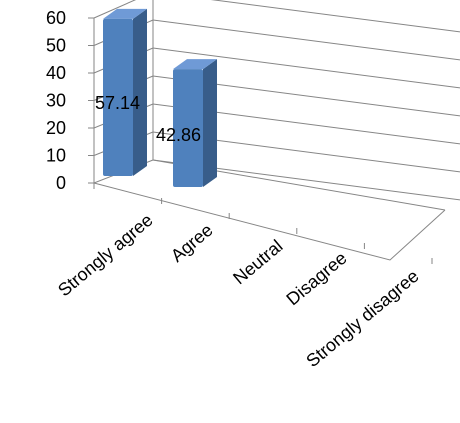 The height and width of the screenshot is (423, 460). Describe the element at coordinates (117, 103) in the screenshot. I see `data-label: 57.14` at that location.